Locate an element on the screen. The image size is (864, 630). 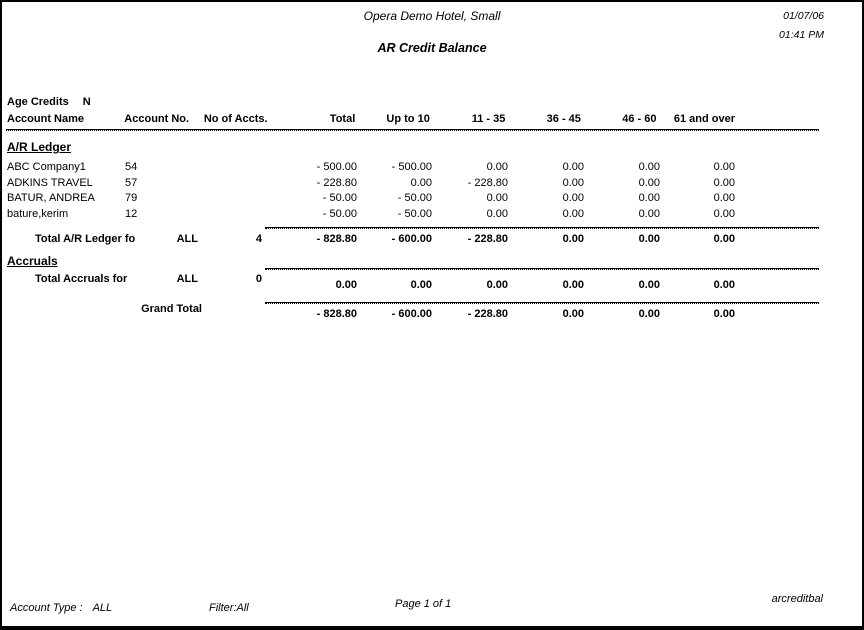
report-title: AR Credit Balance is located at coordinates (432, 48).